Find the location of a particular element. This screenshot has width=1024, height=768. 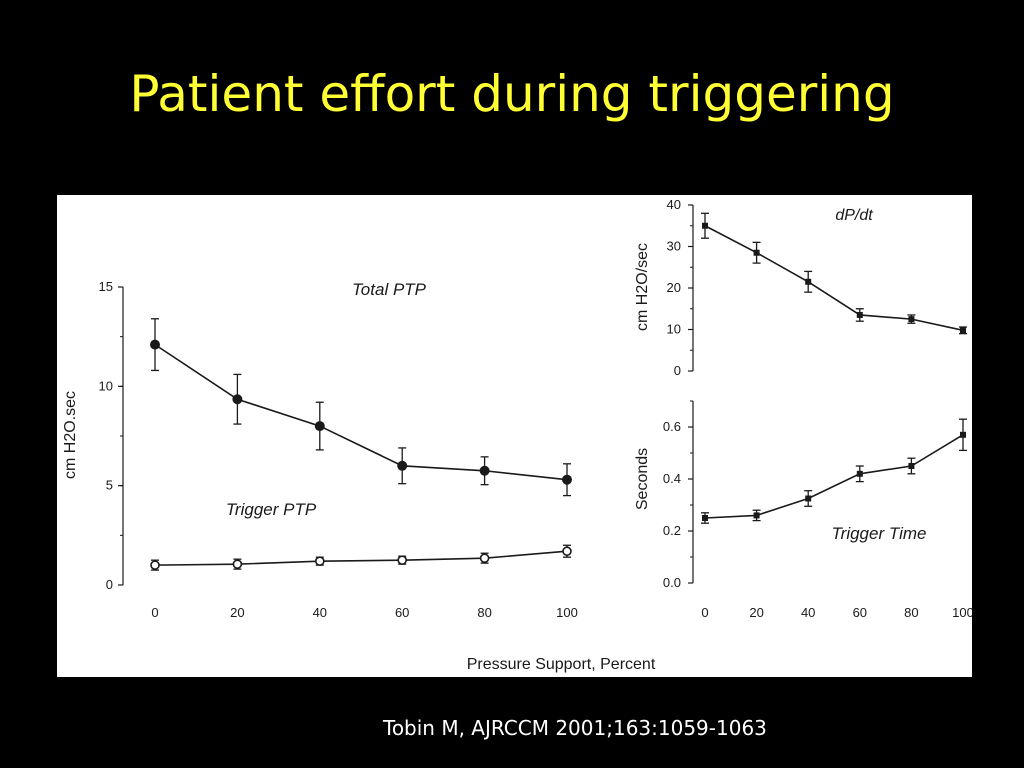

y-axis-title: Seconds is located at coordinates (642, 479).